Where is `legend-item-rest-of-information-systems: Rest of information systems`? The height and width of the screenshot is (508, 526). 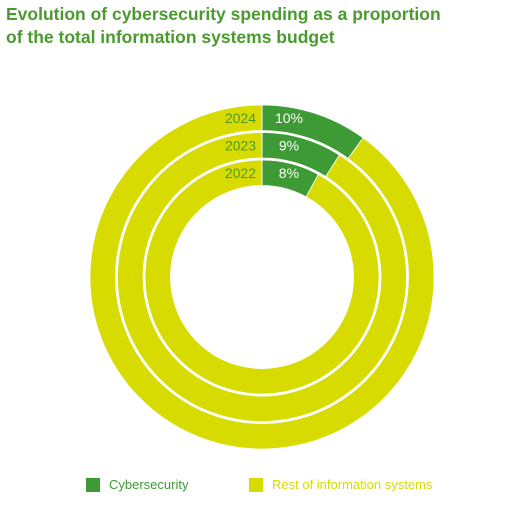 legend-item-rest-of-information-systems: Rest of information systems is located at coordinates (340, 484).